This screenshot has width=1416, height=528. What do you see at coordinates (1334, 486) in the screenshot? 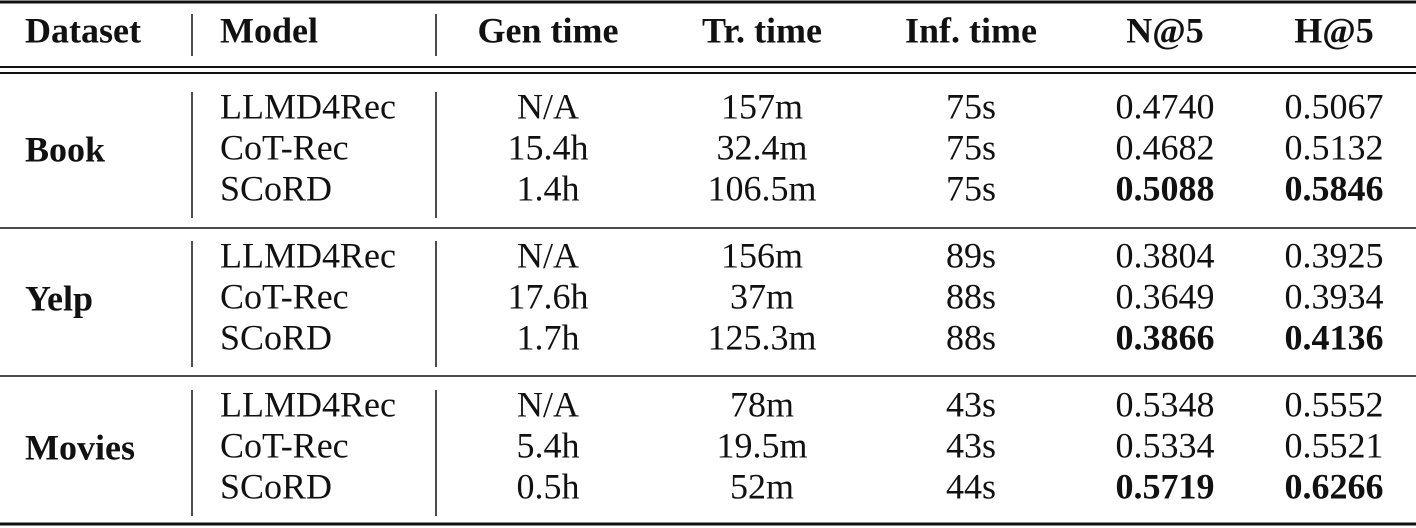
I see `cell-value: 0.6266` at bounding box center [1334, 486].